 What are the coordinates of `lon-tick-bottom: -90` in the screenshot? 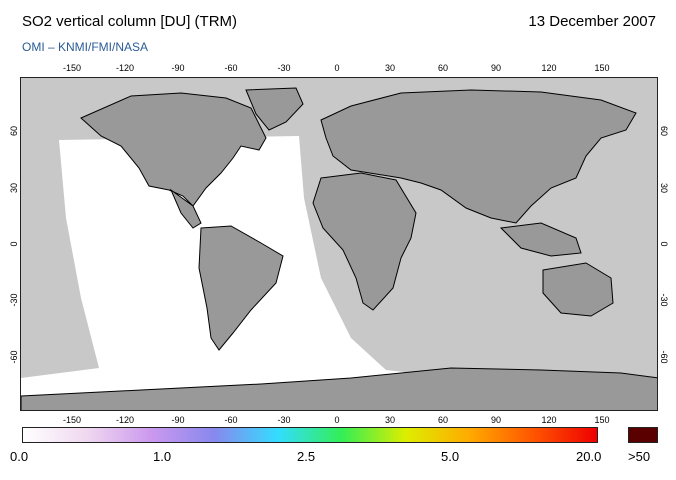 It's located at (178, 420).